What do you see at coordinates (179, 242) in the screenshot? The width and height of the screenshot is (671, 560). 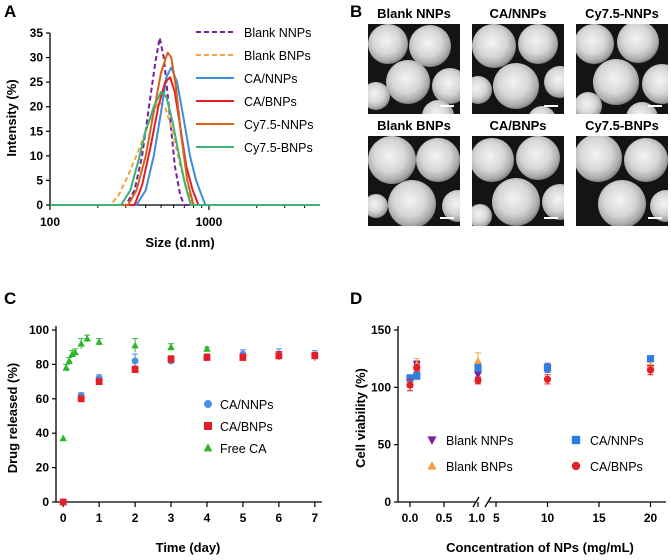 I see `panel-a-xlabel: Size (d.nm)` at bounding box center [179, 242].